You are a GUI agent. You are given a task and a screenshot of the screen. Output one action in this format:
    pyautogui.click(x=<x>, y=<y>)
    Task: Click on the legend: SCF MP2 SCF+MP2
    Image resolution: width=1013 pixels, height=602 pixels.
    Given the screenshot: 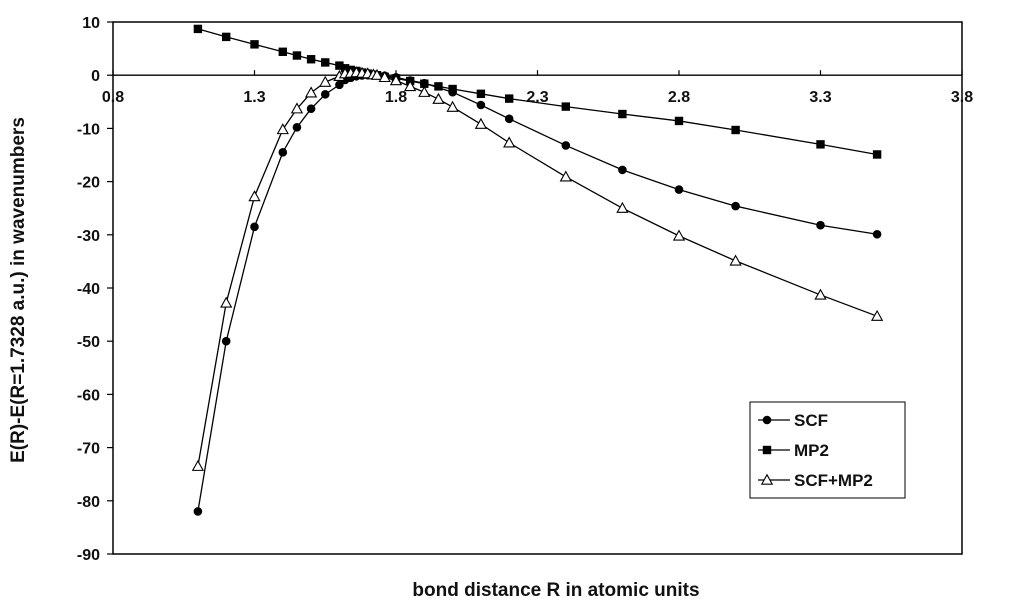 What is the action you would take?
    pyautogui.click(x=827, y=450)
    